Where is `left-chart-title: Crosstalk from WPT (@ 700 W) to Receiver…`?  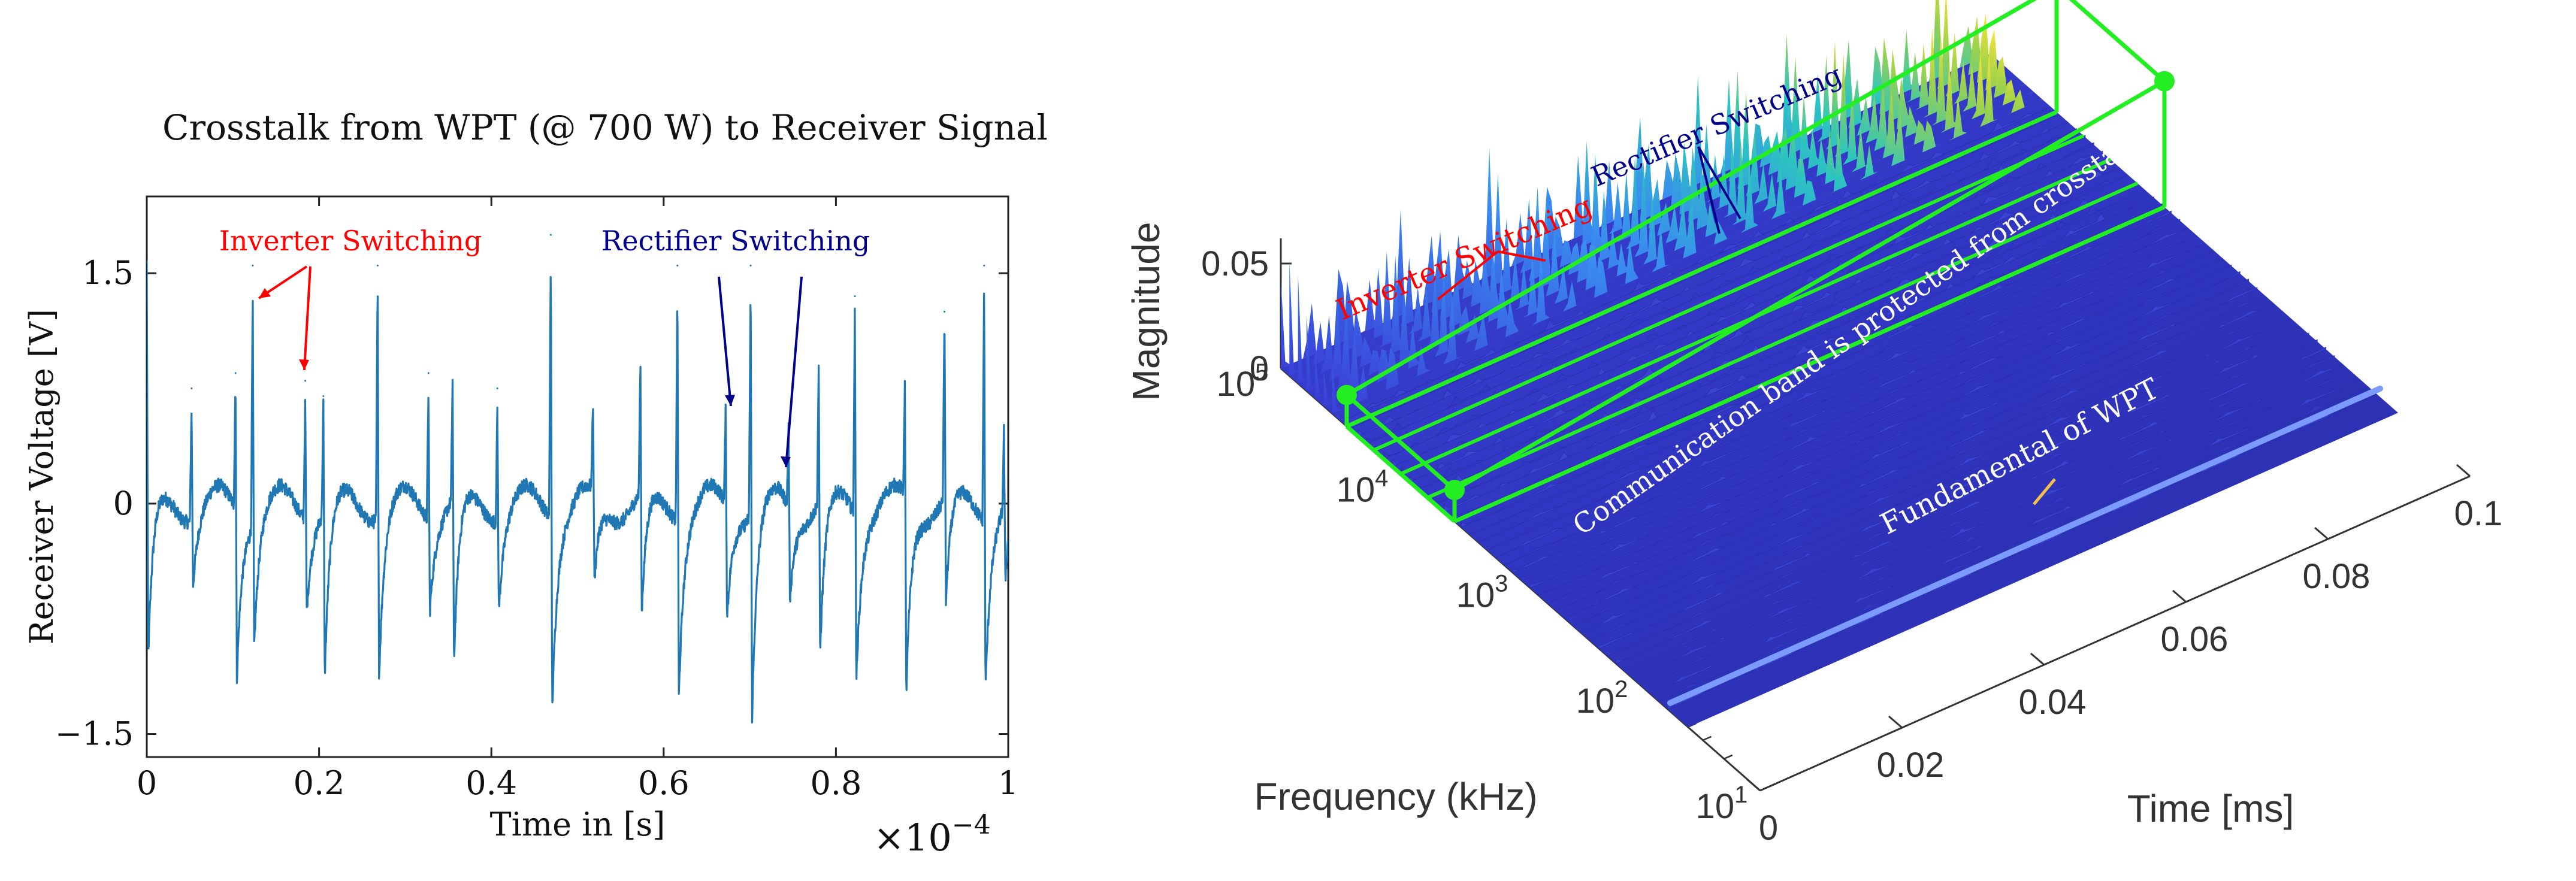
left-chart-title: Crosstalk from WPT (@ 700 W) to Receiver… is located at coordinates (605, 127).